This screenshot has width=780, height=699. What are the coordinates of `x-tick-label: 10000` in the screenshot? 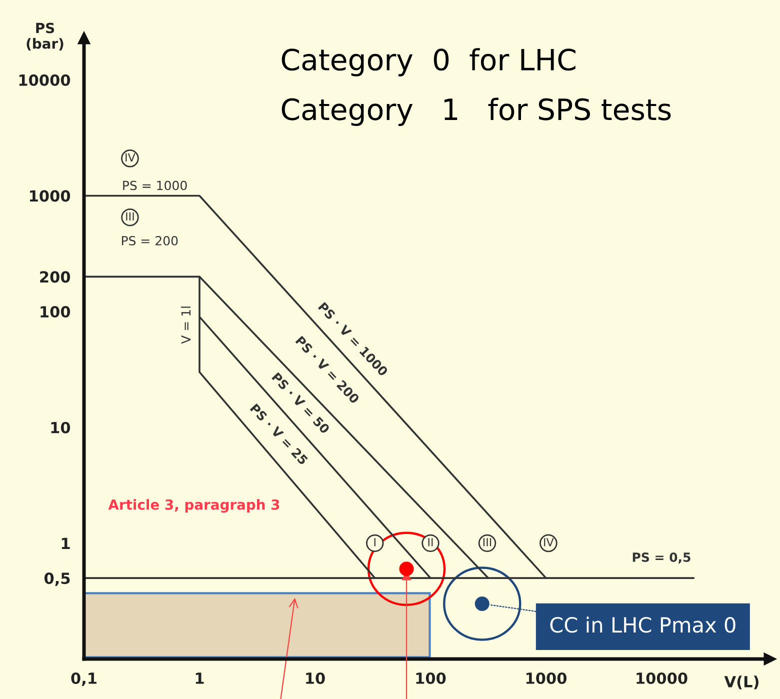 It's located at (662, 678).